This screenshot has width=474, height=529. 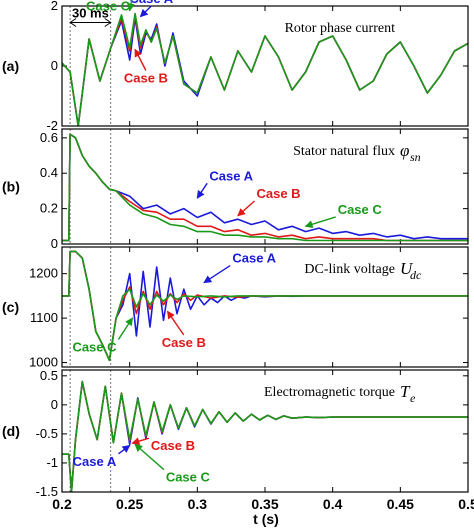 What do you see at coordinates (52, 125) in the screenshot?
I see `y-tick-label: -2` at bounding box center [52, 125].